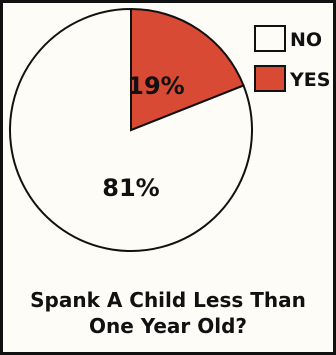 This screenshot has height=355, width=336. What do you see at coordinates (155, 86) in the screenshot?
I see `slice-label-yes: 19%` at bounding box center [155, 86].